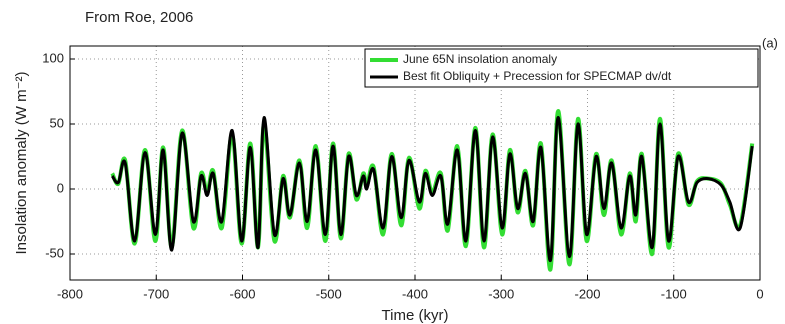  I want to click on chart-subtitle: From Roe, 2006, so click(139, 17).